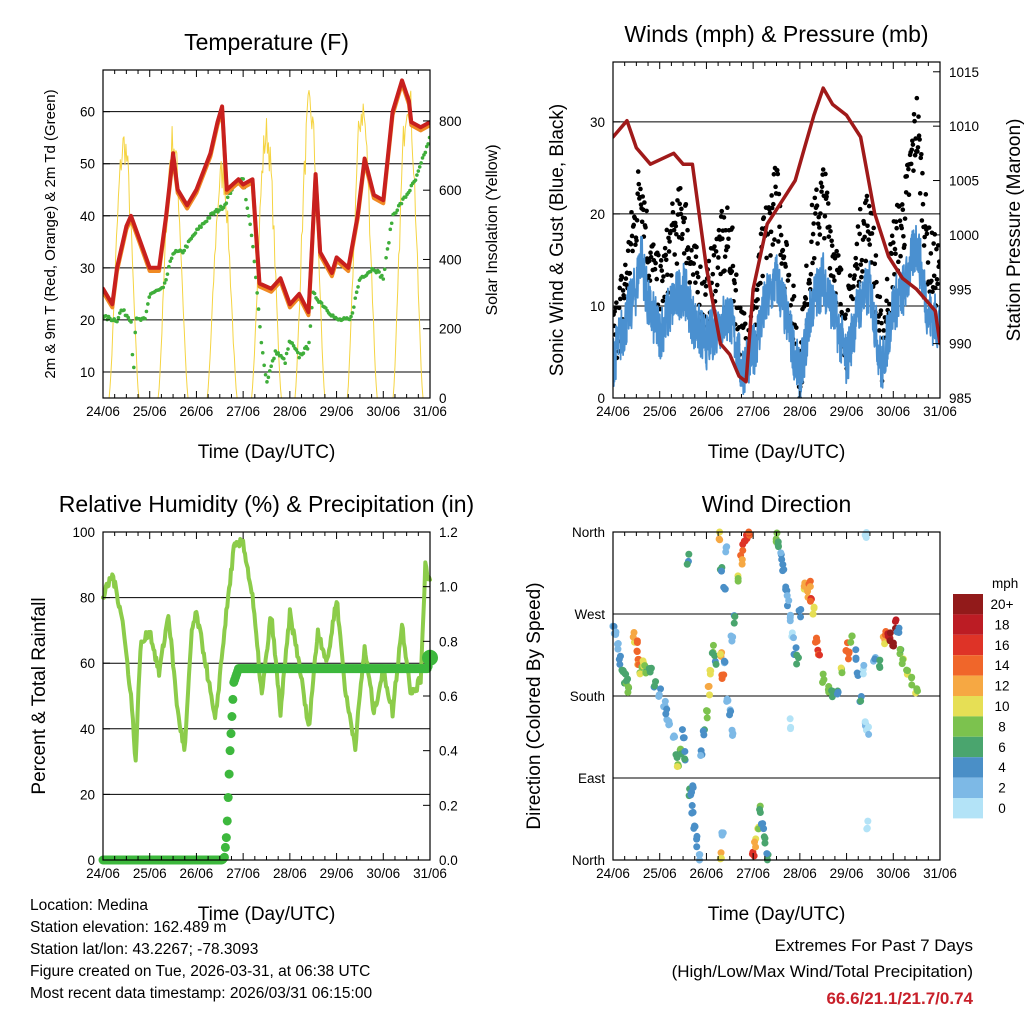 The width and height of the screenshot is (1024, 1024). I want to click on plot-frame, so click(266, 696).